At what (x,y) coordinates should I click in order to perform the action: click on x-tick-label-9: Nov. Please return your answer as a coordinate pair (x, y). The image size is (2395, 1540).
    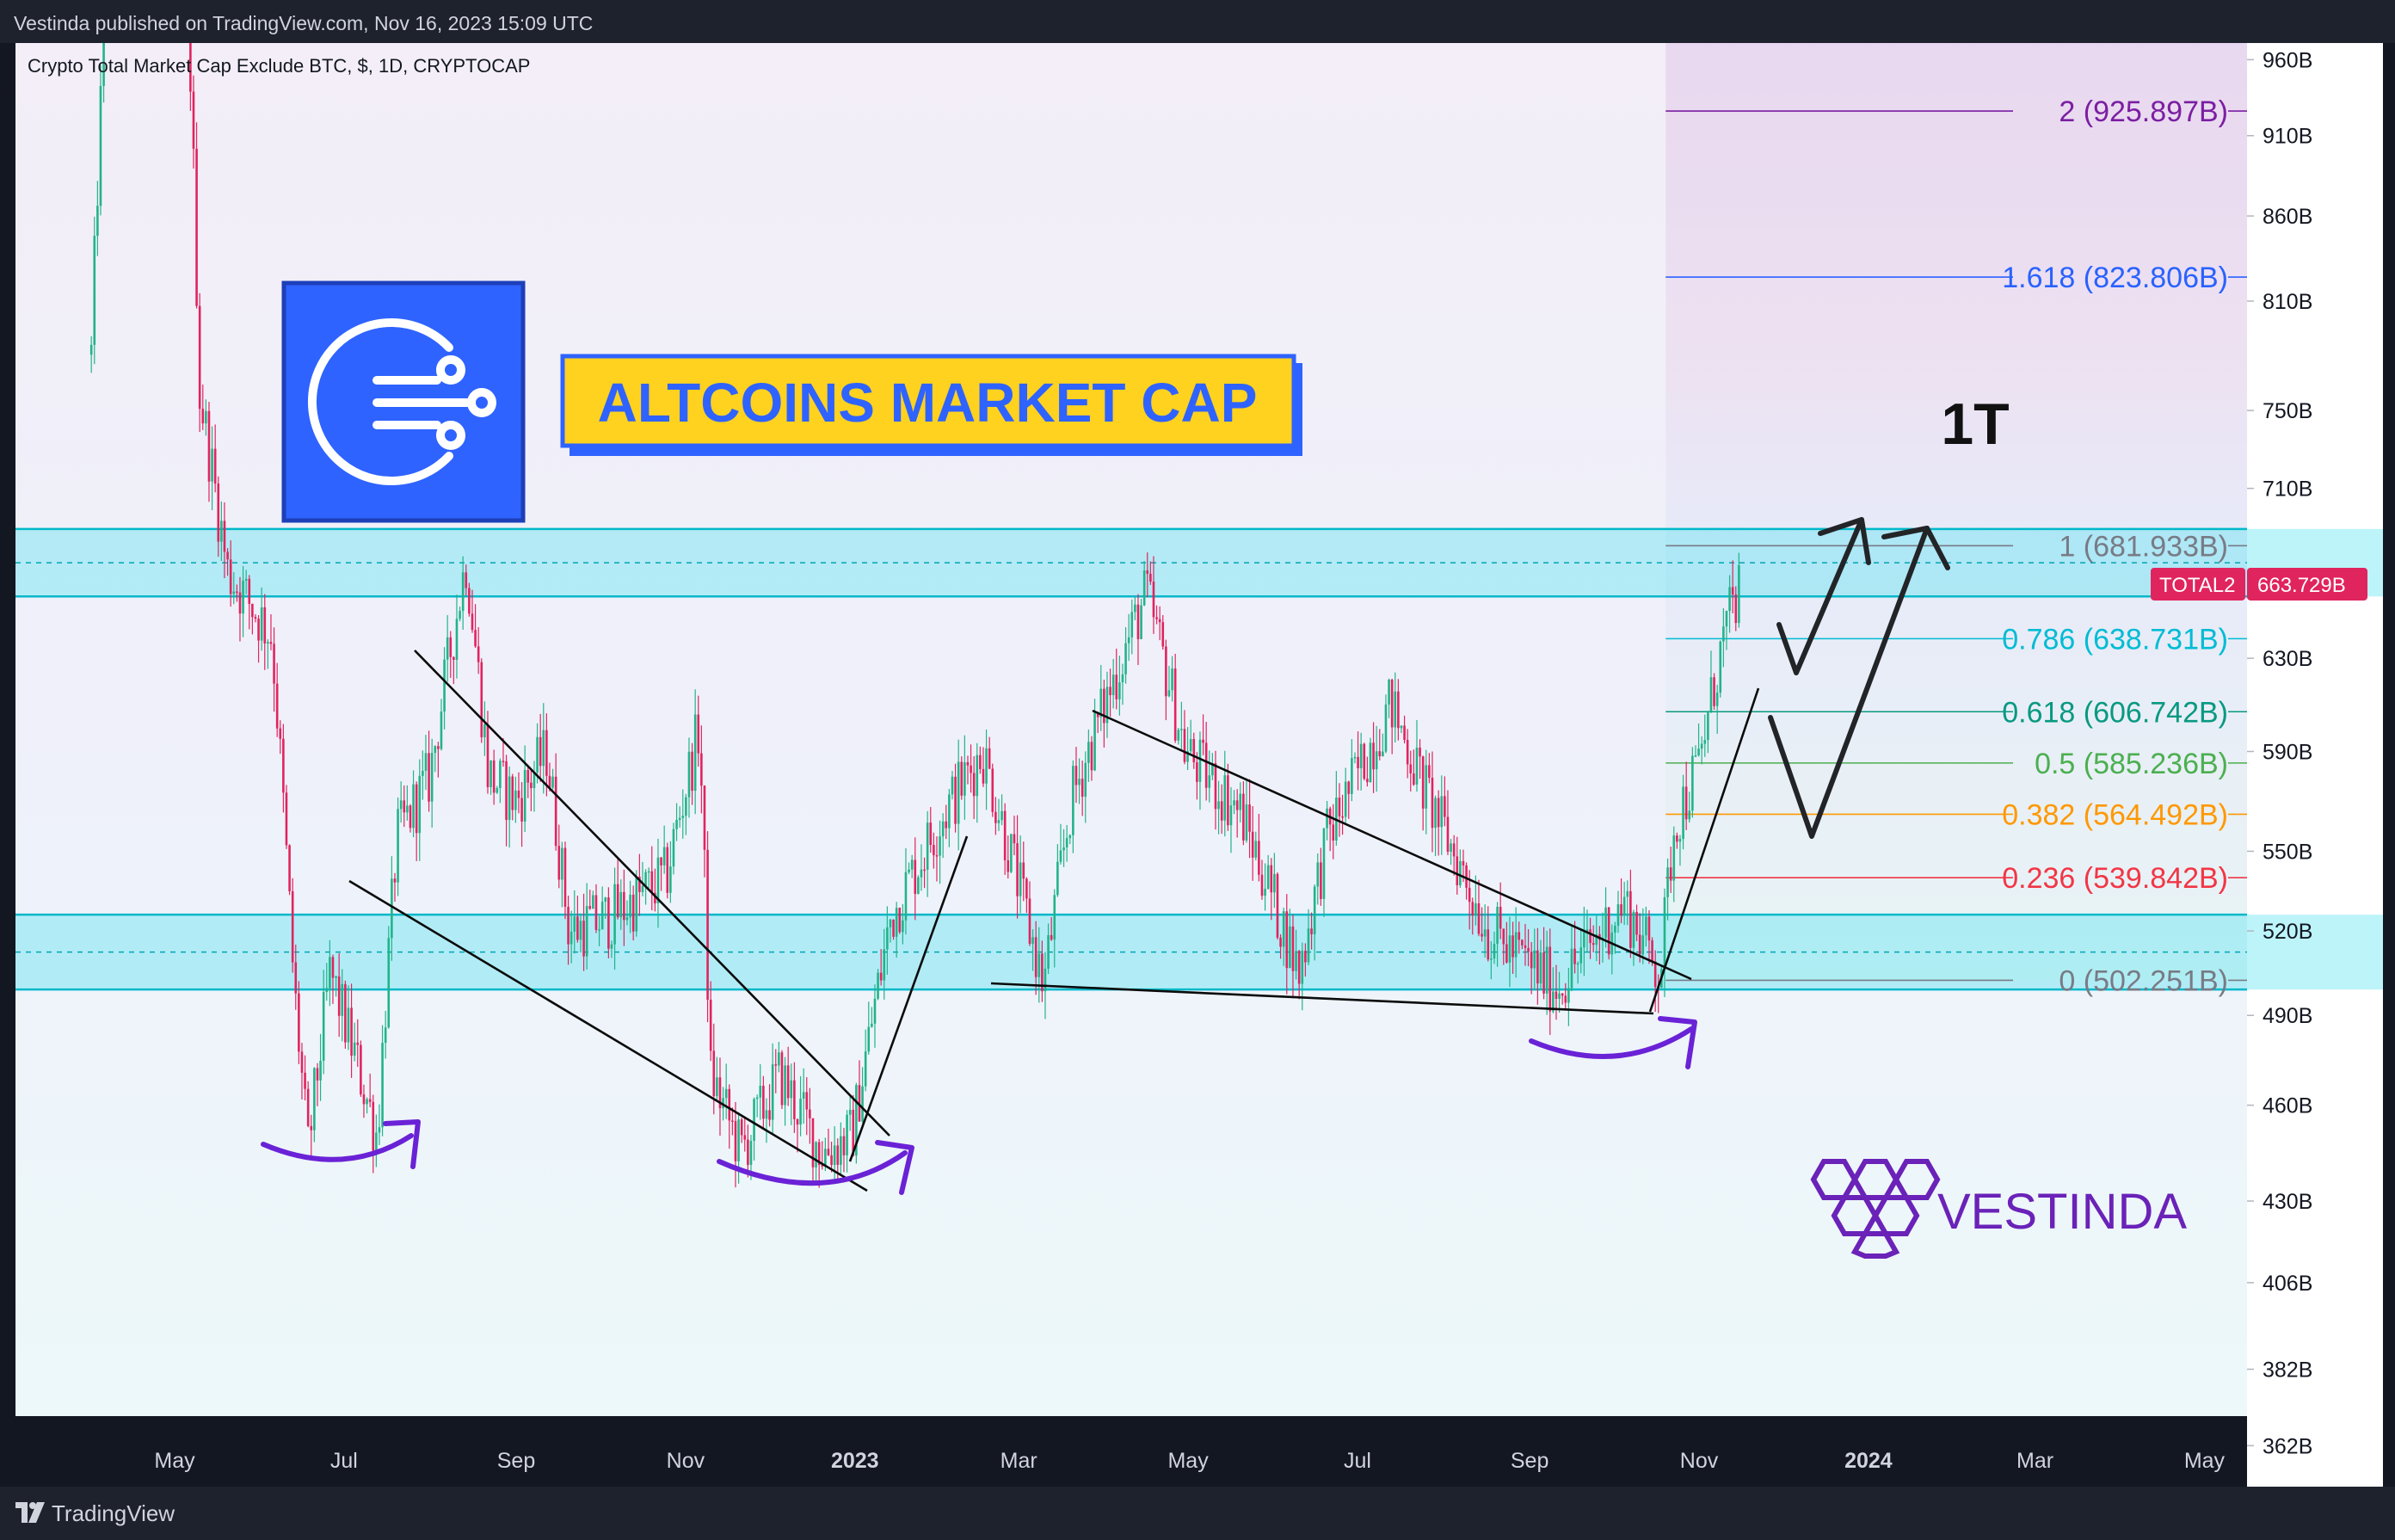
    Looking at the image, I should click on (1699, 1461).